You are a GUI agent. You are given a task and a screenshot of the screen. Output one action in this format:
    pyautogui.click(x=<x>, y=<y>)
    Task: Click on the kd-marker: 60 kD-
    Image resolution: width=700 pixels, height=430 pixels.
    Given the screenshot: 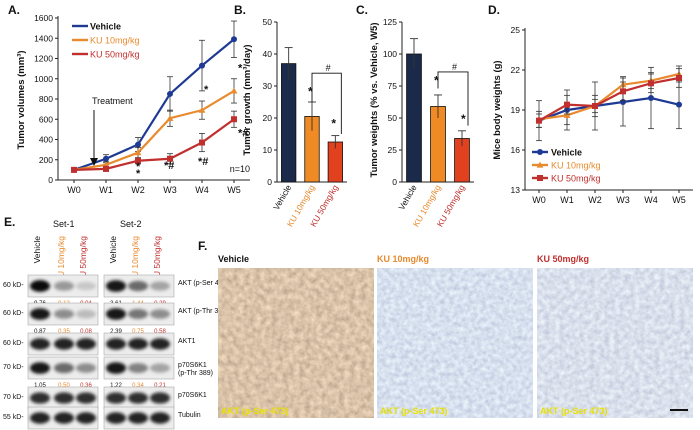 What is the action you would take?
    pyautogui.click(x=13, y=285)
    